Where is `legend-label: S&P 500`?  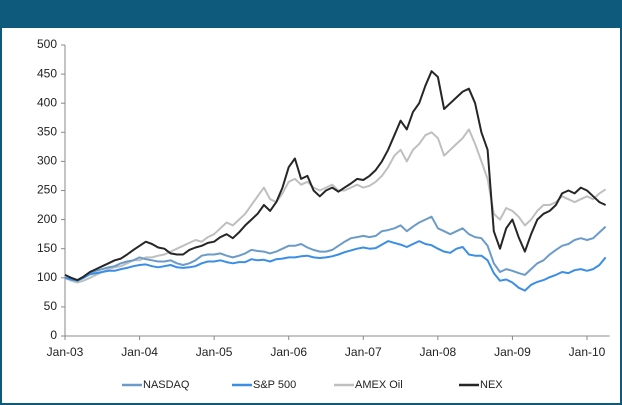 legend-label: S&P 500 is located at coordinates (274, 385).